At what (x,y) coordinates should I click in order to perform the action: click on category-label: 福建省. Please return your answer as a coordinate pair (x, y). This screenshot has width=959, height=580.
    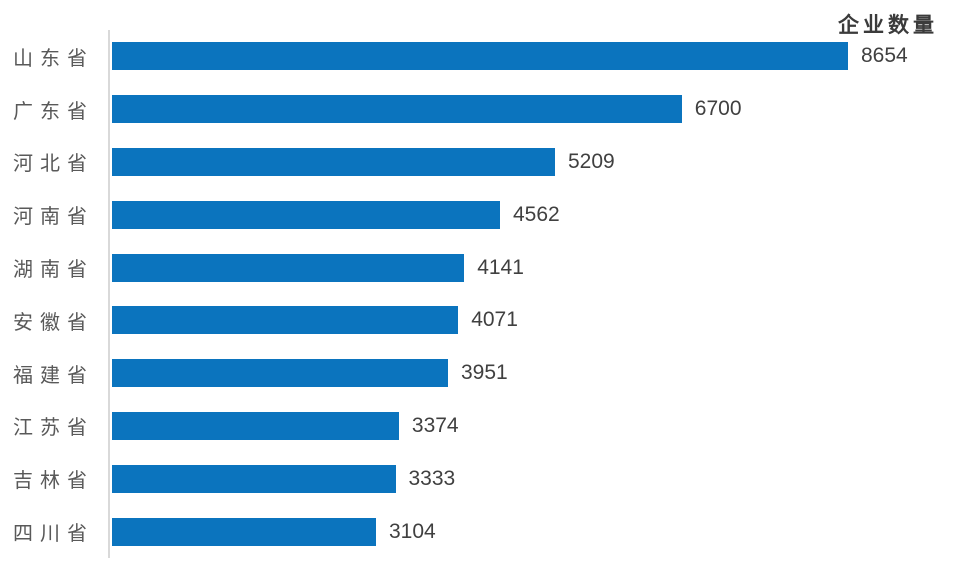
    Looking at the image, I should click on (53, 375).